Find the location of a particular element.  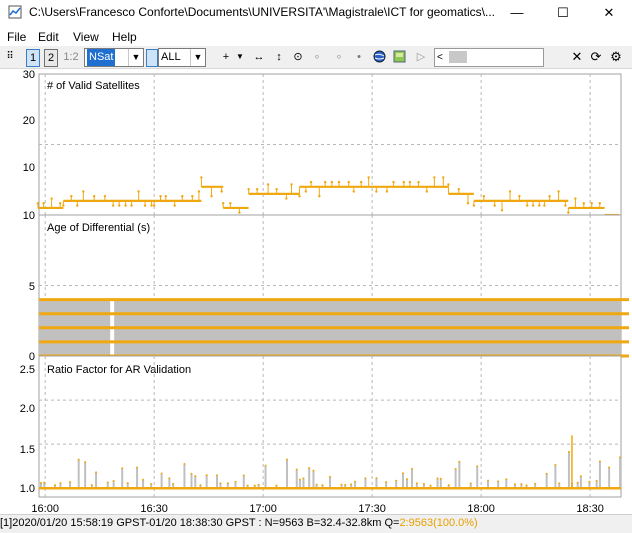

minimize-button: — is located at coordinates (517, 12).